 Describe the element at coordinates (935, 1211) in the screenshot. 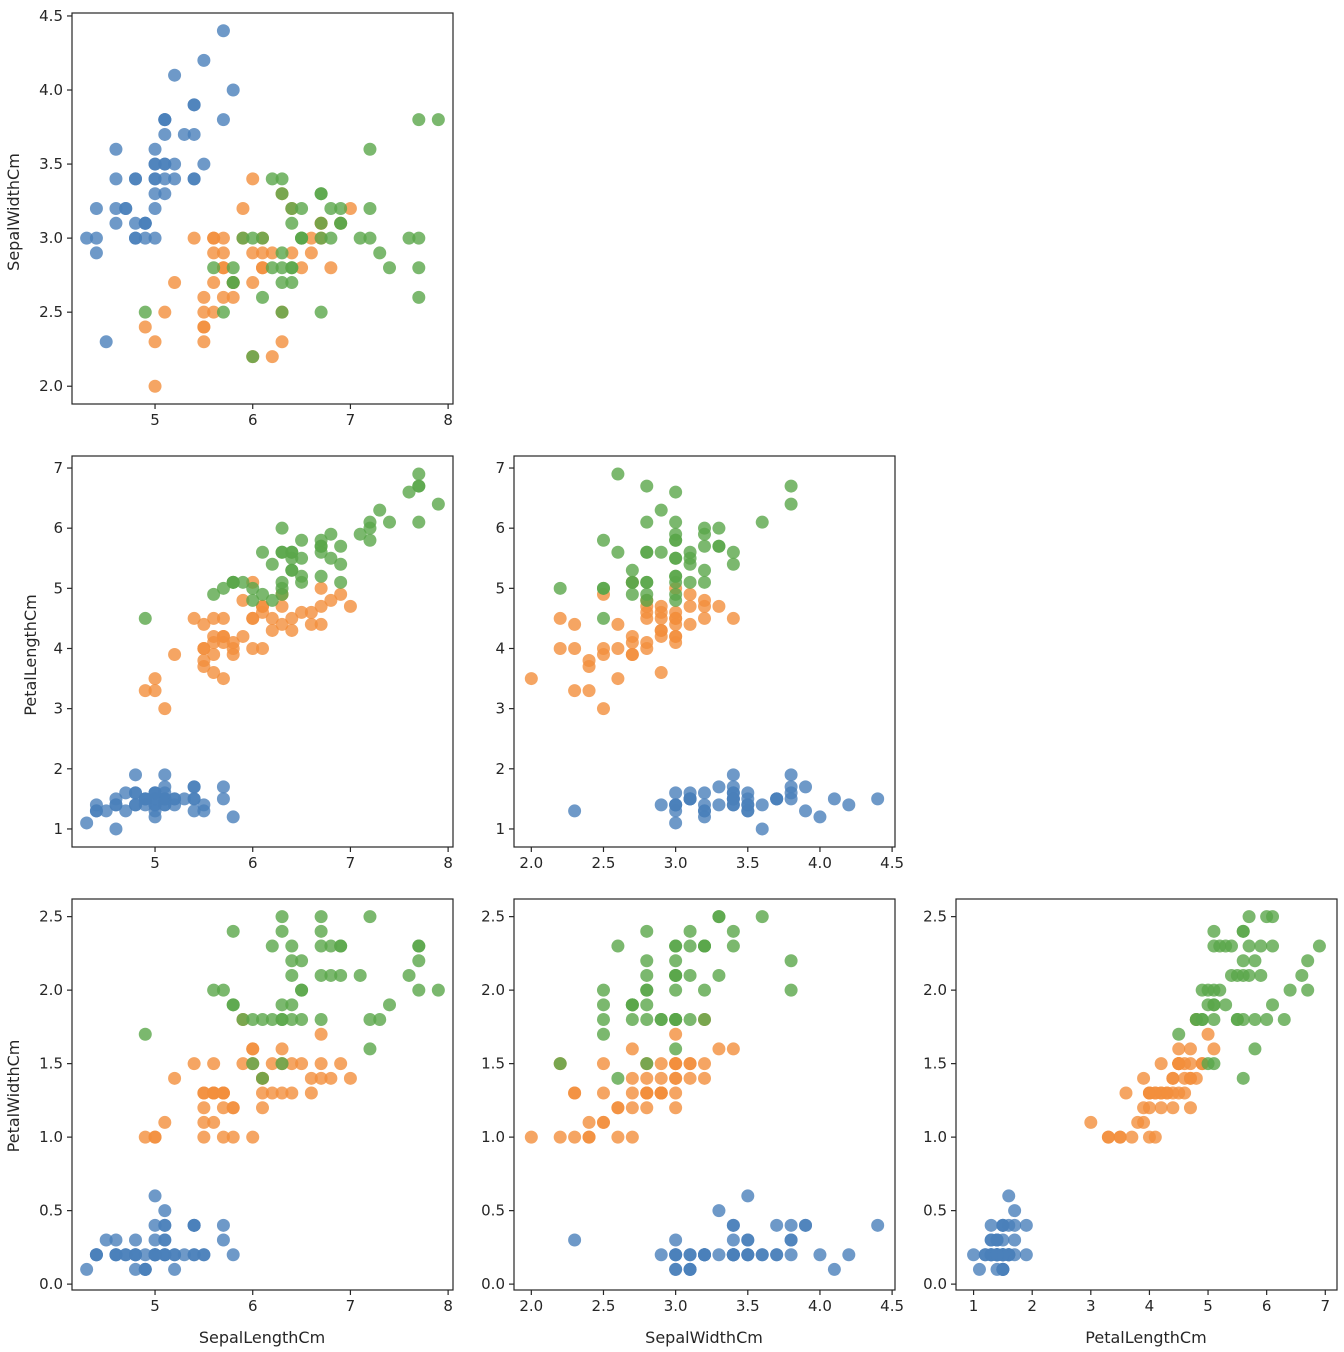

I see `y-tick-label: 0.5` at that location.